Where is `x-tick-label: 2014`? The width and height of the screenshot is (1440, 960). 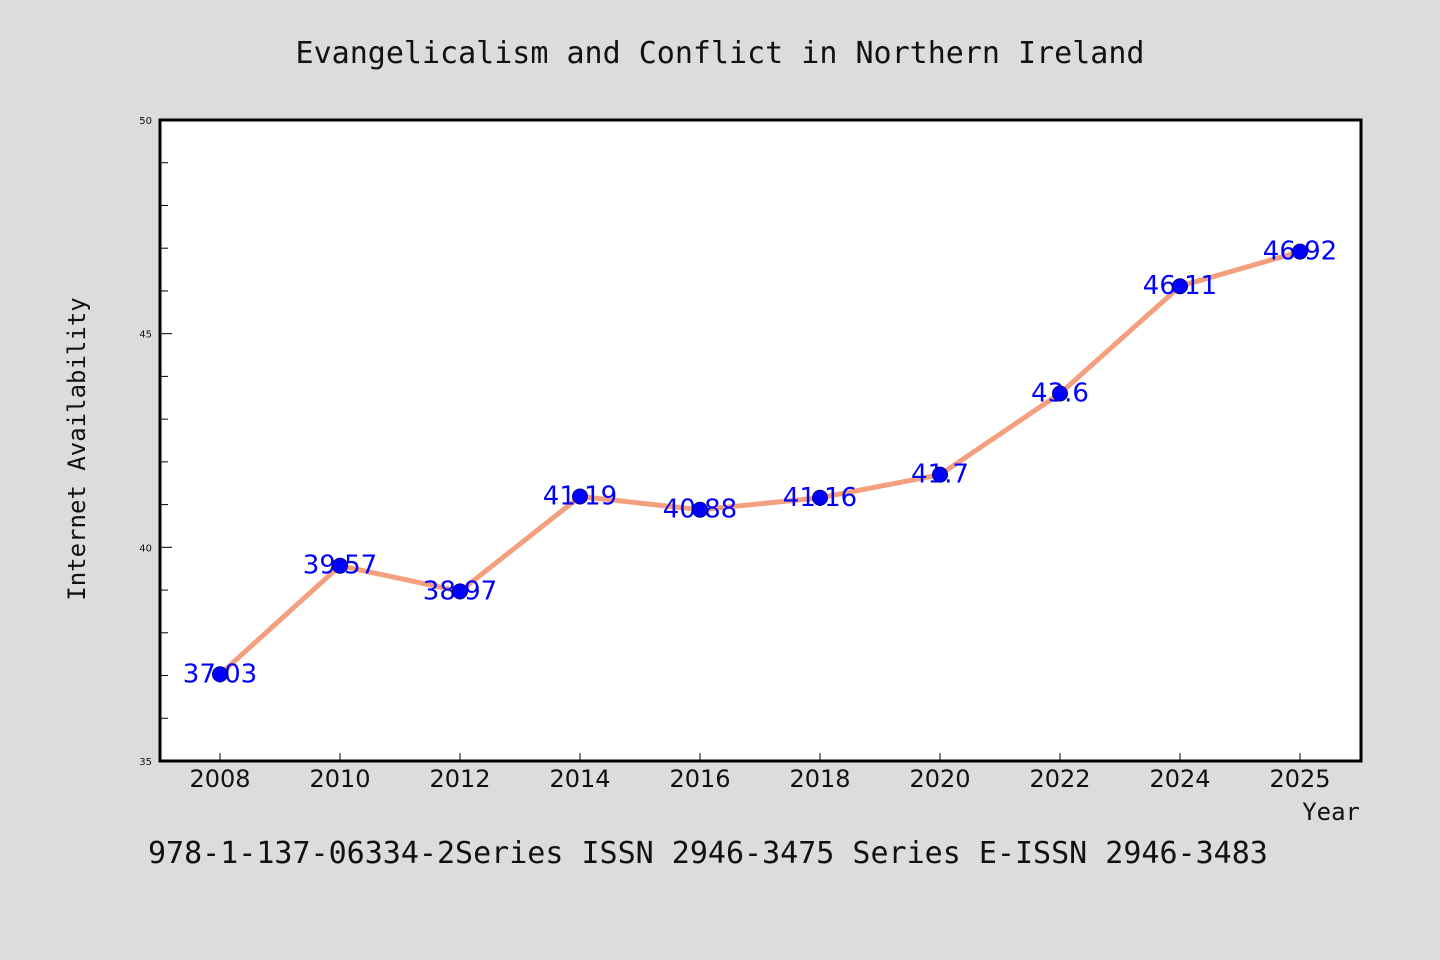
x-tick-label: 2014 is located at coordinates (579, 779).